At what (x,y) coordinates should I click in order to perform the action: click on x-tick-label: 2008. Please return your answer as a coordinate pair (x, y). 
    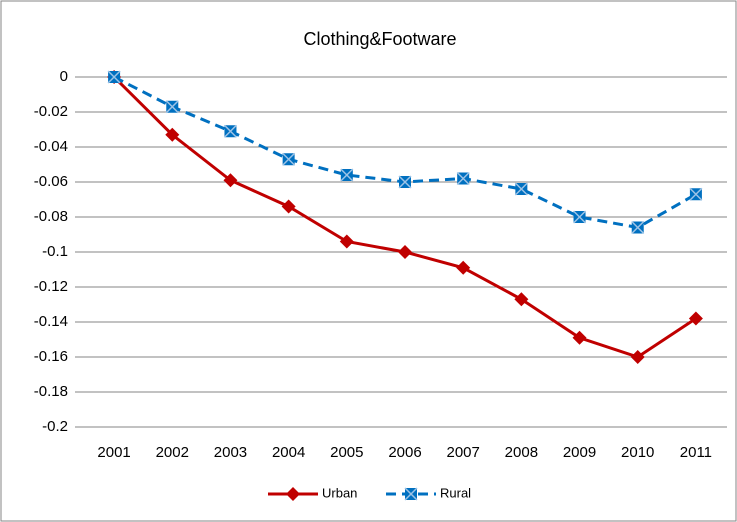
    Looking at the image, I should click on (521, 452).